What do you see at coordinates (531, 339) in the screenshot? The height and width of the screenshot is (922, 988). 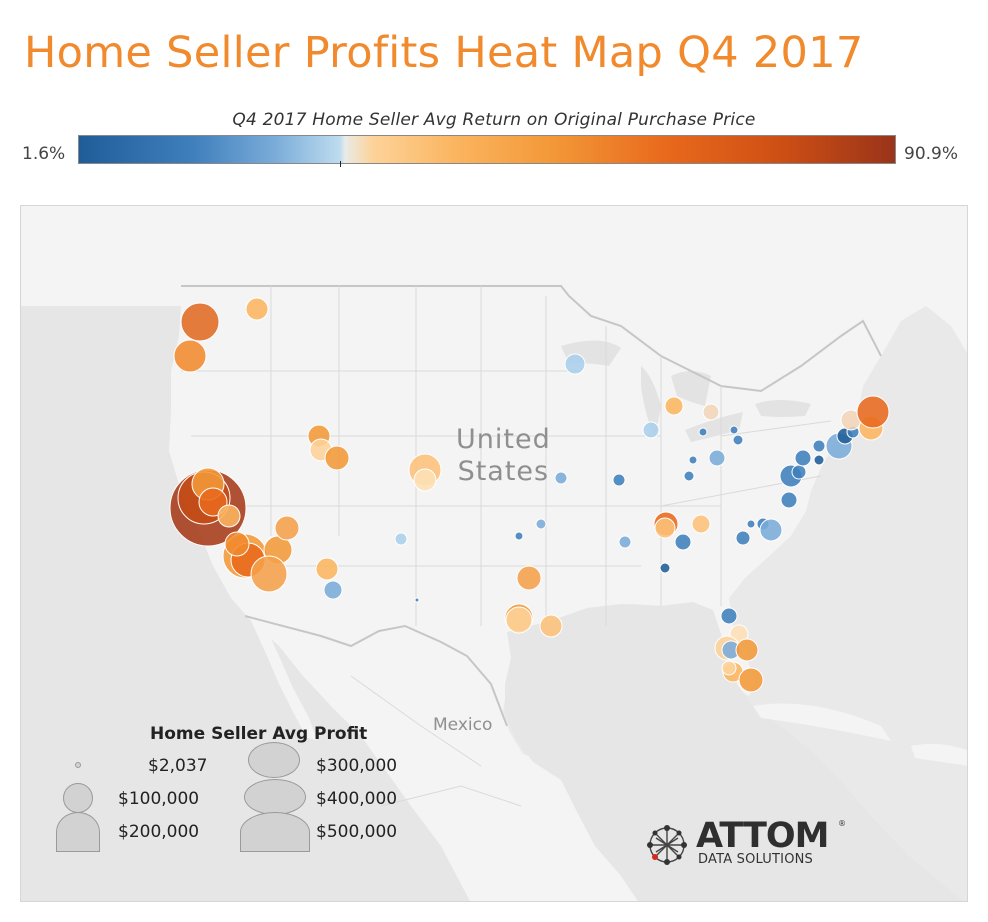 I see `canada-us-border` at bounding box center [531, 339].